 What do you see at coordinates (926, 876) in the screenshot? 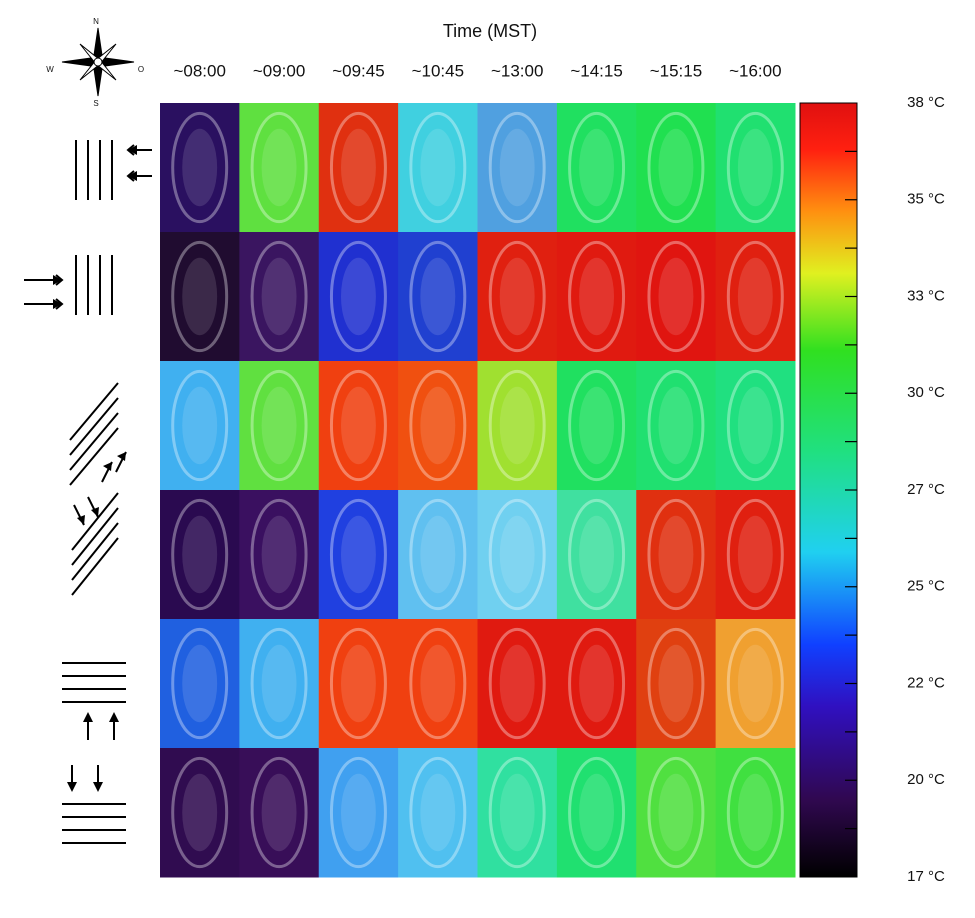
I see `colorbar-label: 17 °C` at bounding box center [926, 876].